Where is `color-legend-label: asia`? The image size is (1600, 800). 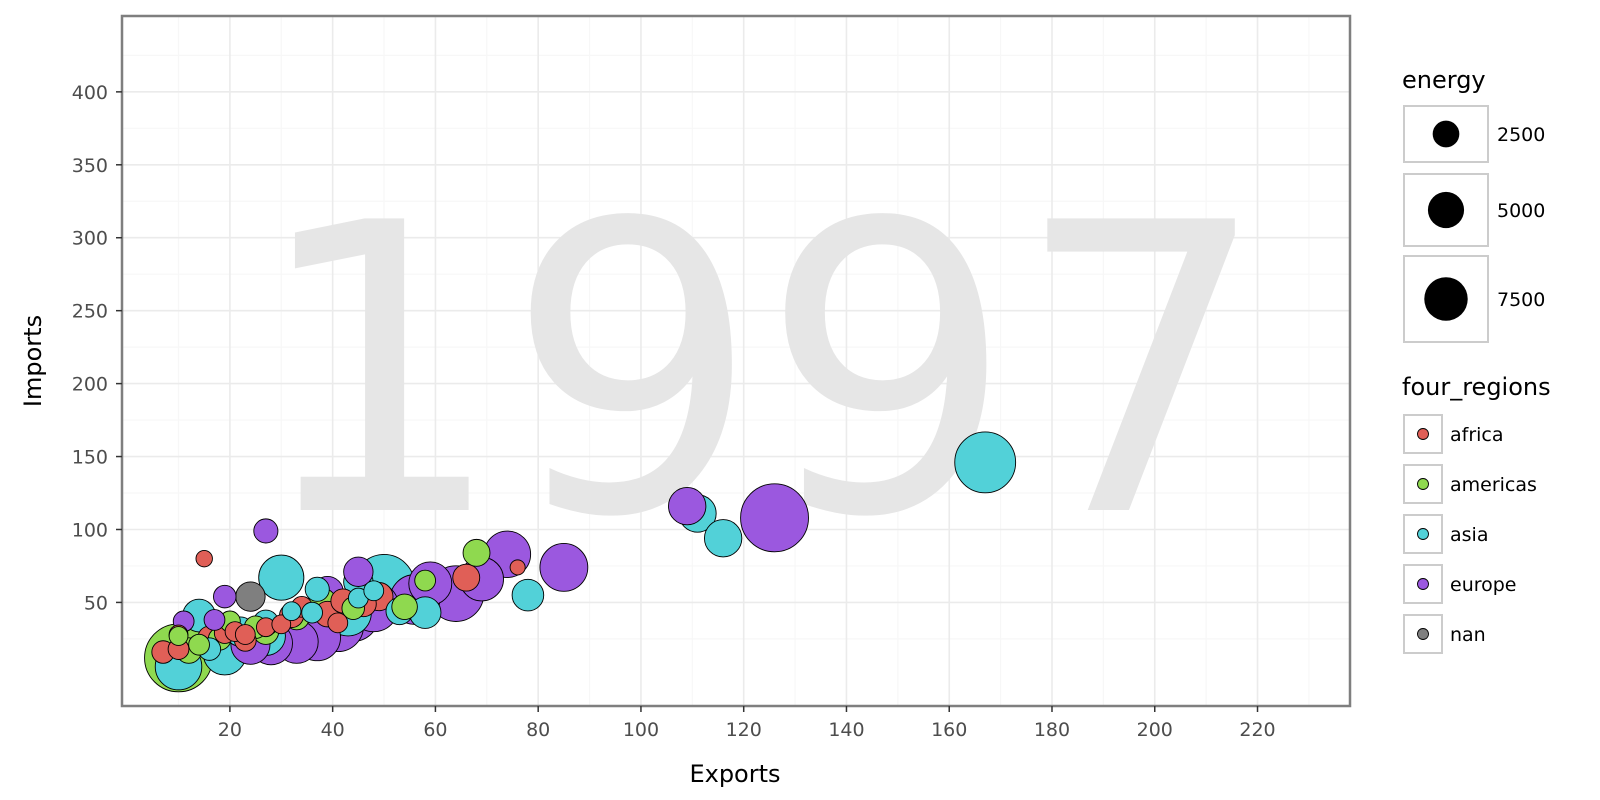
color-legend-label: asia is located at coordinates (1469, 535).